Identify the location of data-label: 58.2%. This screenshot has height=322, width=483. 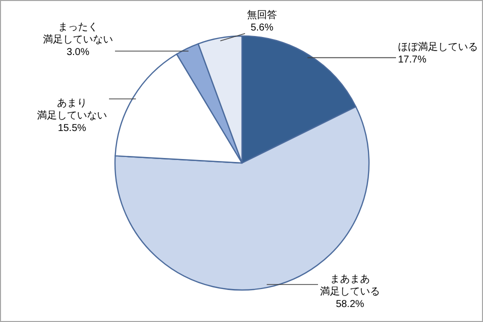
(350, 304).